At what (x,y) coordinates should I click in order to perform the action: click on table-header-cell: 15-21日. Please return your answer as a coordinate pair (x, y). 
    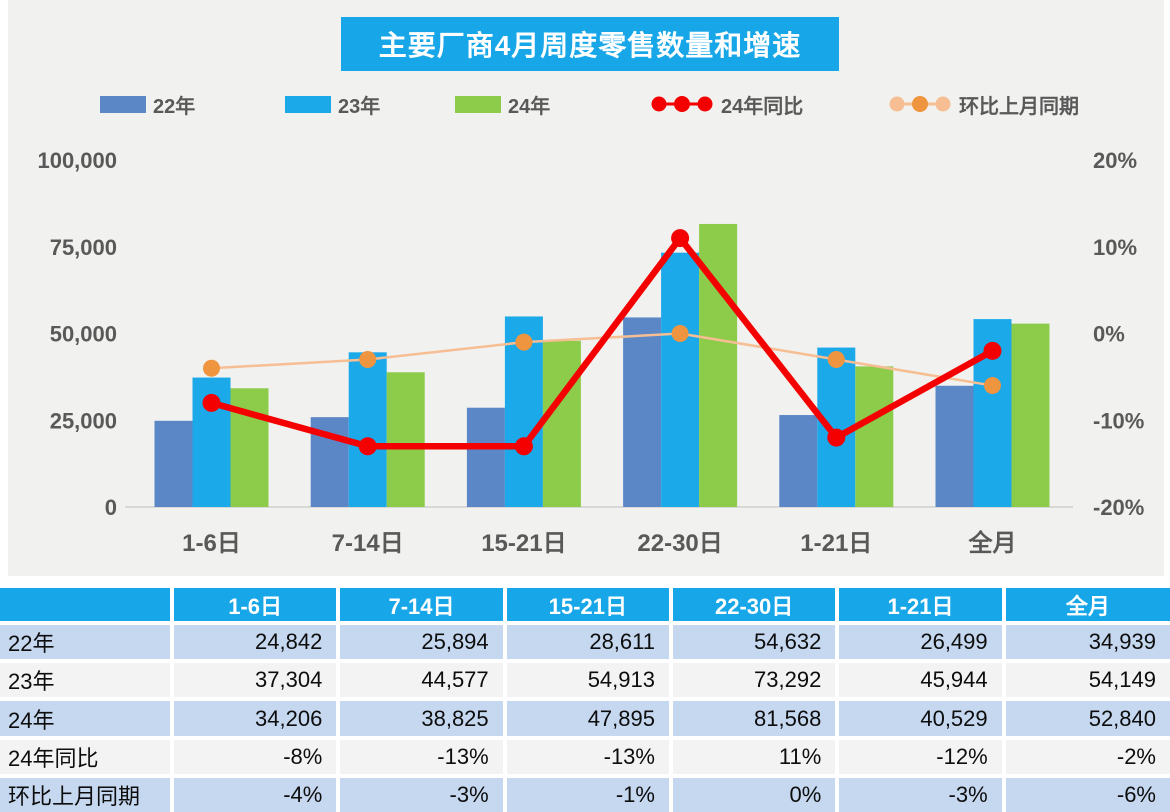
    Looking at the image, I should click on (587, 607).